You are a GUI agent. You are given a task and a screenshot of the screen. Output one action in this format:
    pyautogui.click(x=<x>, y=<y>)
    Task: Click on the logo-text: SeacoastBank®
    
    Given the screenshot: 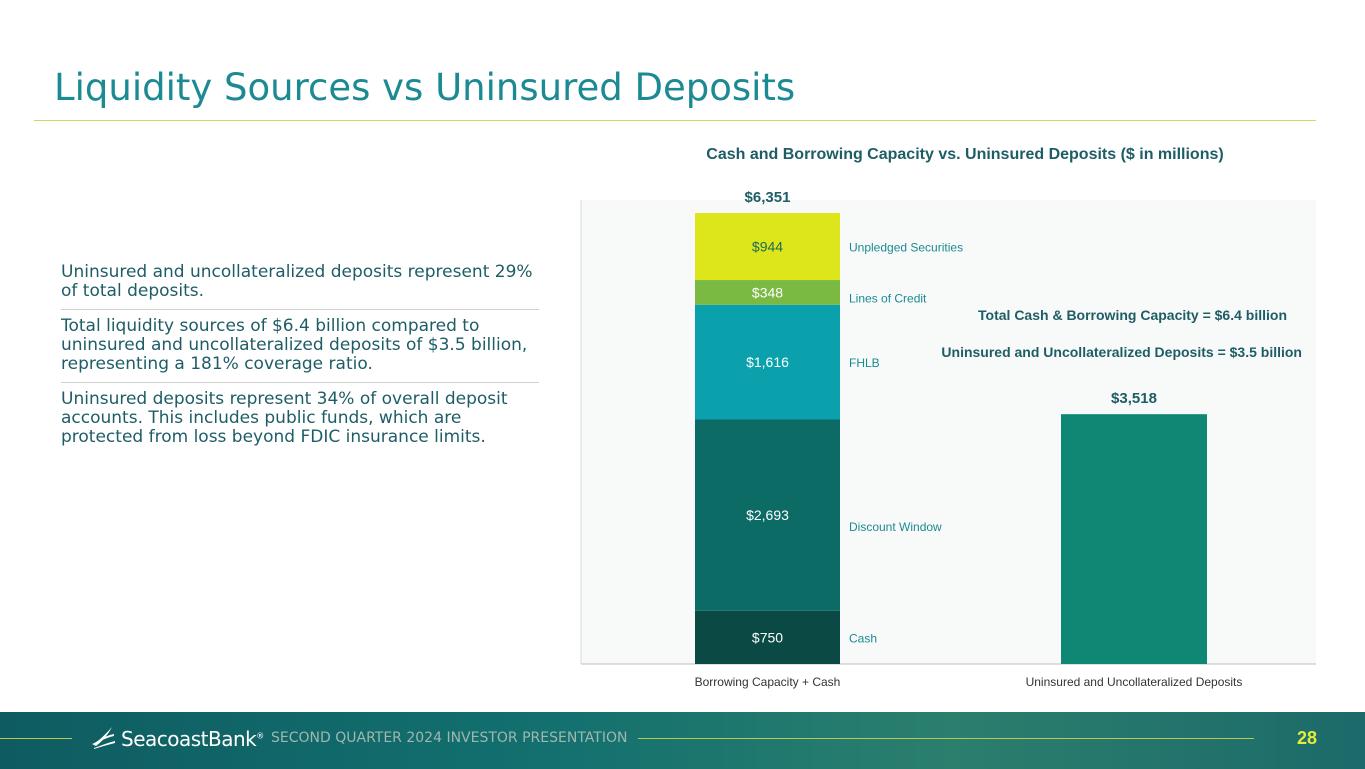 What is the action you would take?
    pyautogui.click(x=192, y=739)
    